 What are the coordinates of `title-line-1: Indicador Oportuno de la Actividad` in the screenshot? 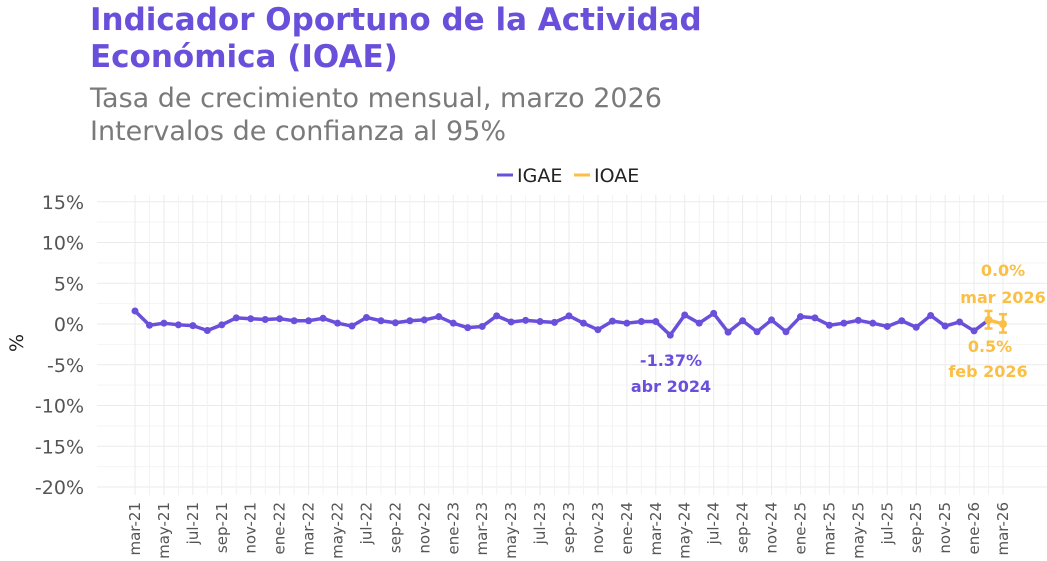 It's located at (396, 20).